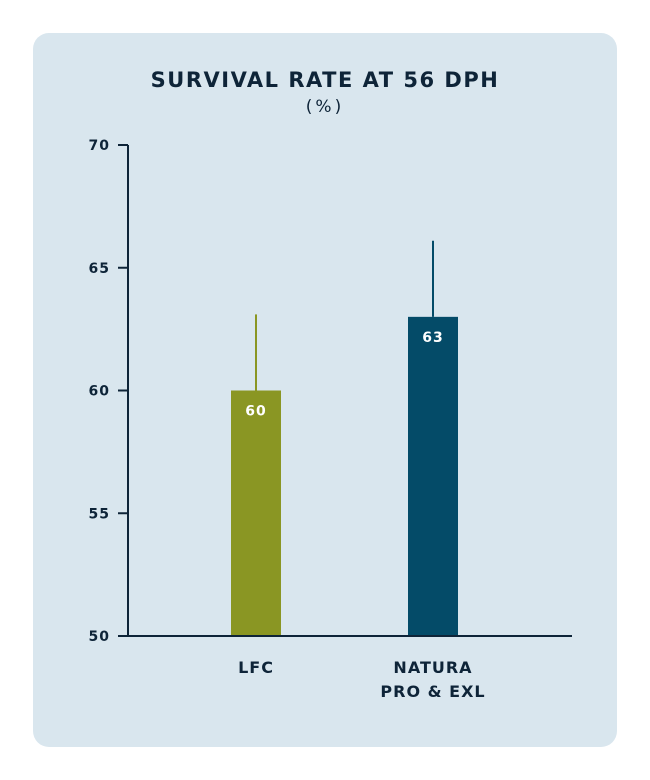 The width and height of the screenshot is (650, 780). What do you see at coordinates (255, 412) in the screenshot?
I see `bar-value-label: 60` at bounding box center [255, 412].